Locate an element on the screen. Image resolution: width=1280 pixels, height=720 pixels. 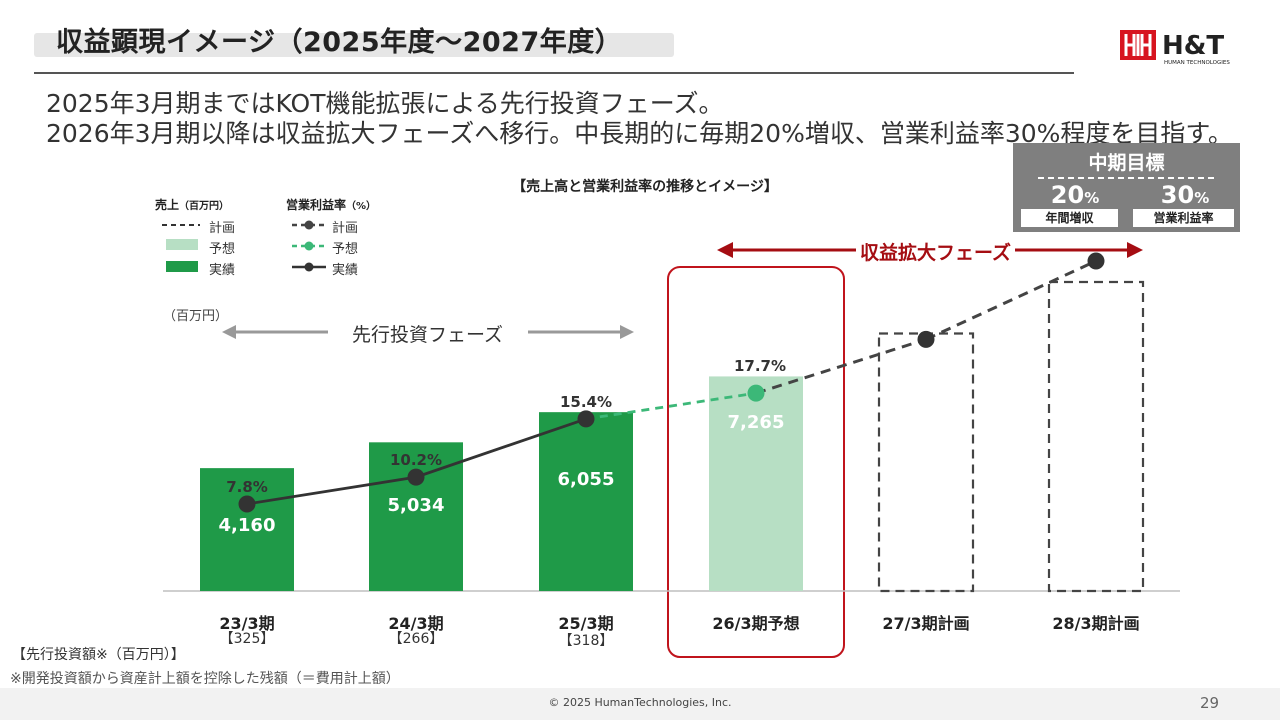
category-label-5: 27/3期計画 is located at coordinates (926, 623).